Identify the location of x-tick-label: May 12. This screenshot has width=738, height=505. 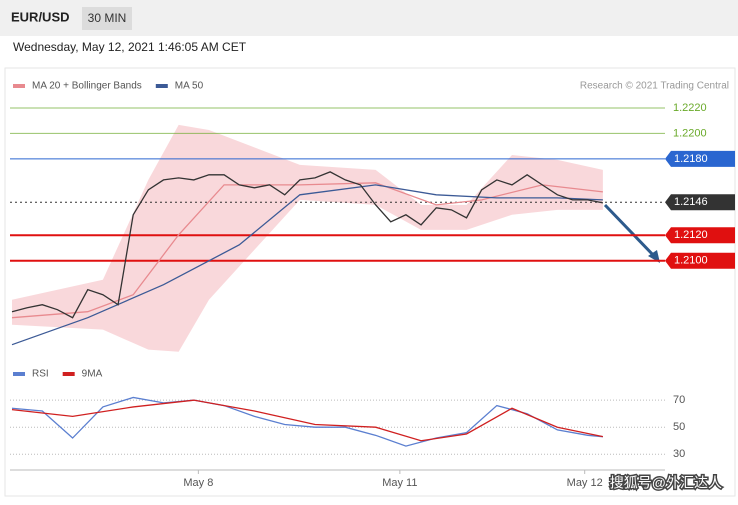
(585, 483).